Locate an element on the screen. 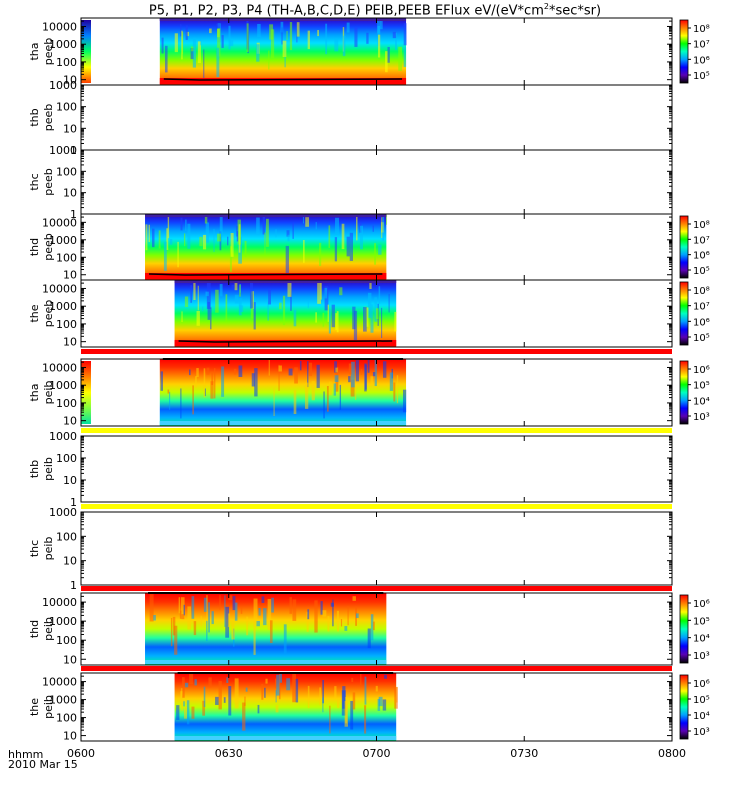 The image size is (750, 800). panel-probe-label: tha is located at coordinates (34, 51).